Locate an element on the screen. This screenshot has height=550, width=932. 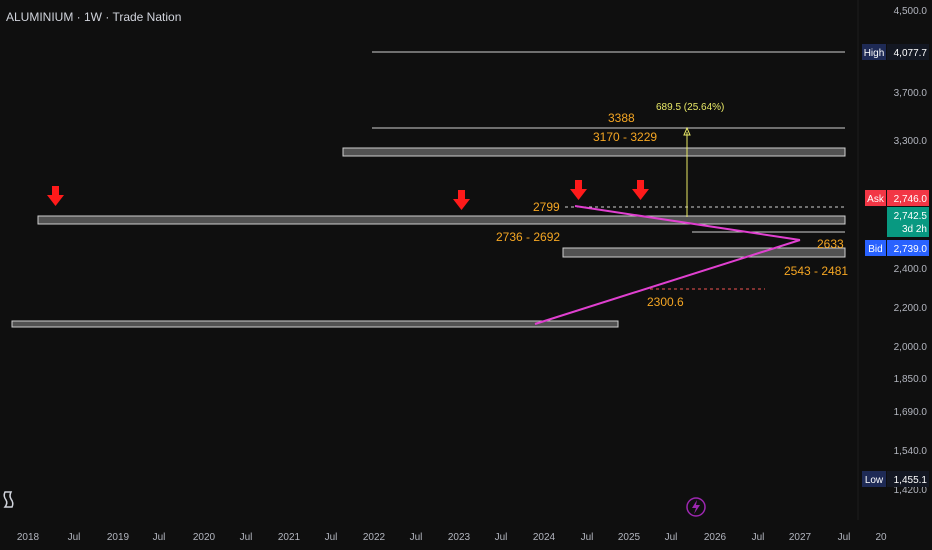
tradingview-logo-icon is located at coordinates (9, 500).